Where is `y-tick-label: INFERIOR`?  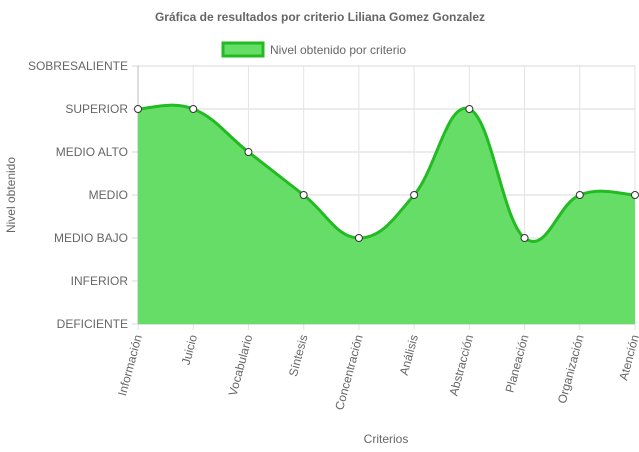
y-tick-label: INFERIOR is located at coordinates (100, 281).